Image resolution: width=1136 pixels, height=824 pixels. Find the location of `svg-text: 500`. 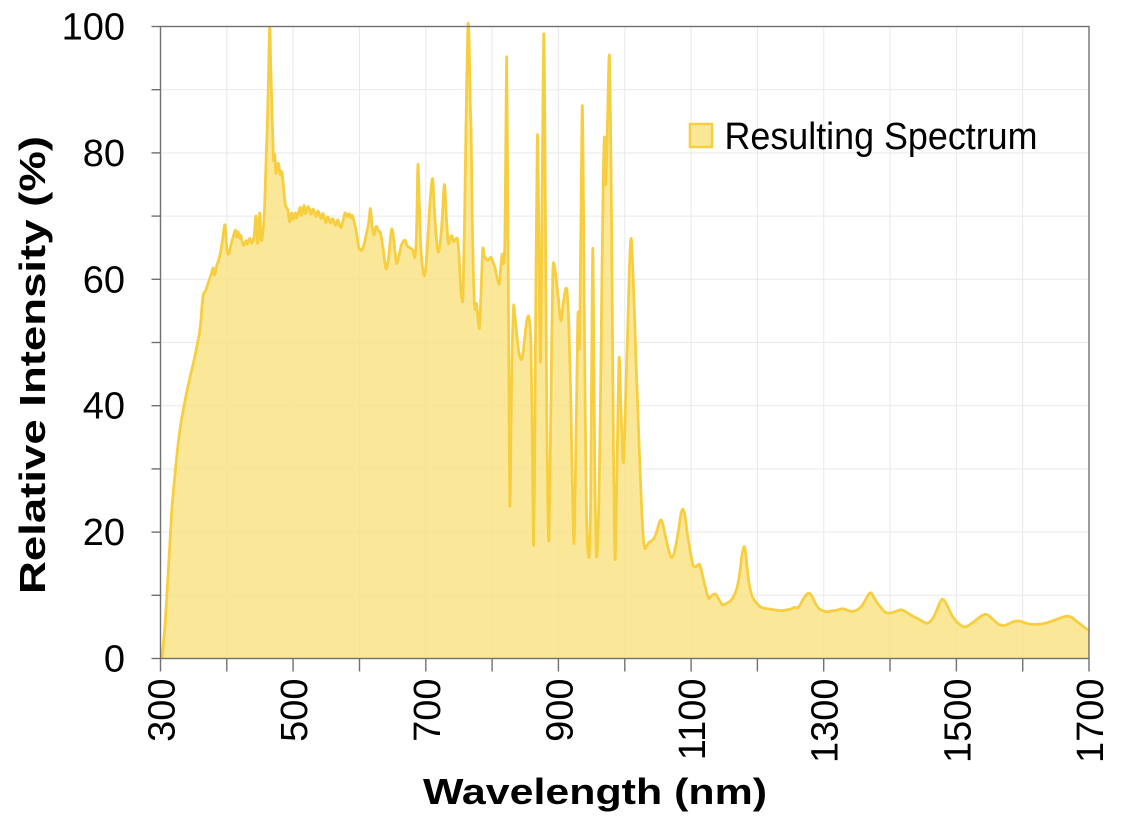

svg-text: 500 is located at coordinates (295, 710).